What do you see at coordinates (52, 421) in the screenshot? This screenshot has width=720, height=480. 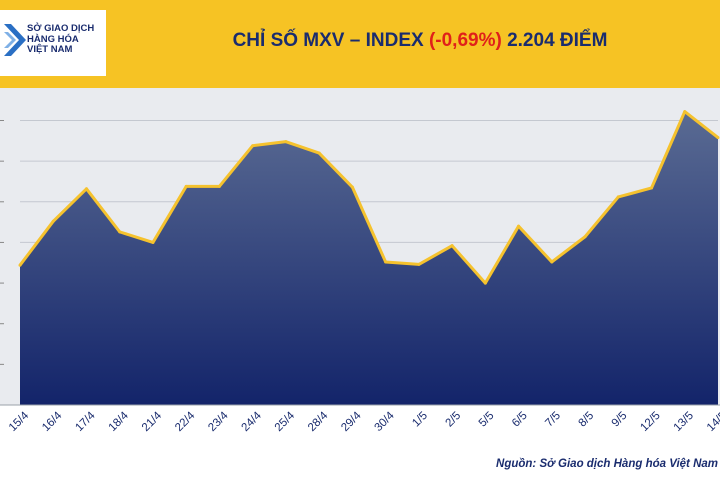 I see `x-tick-label: 16/4` at bounding box center [52, 421].